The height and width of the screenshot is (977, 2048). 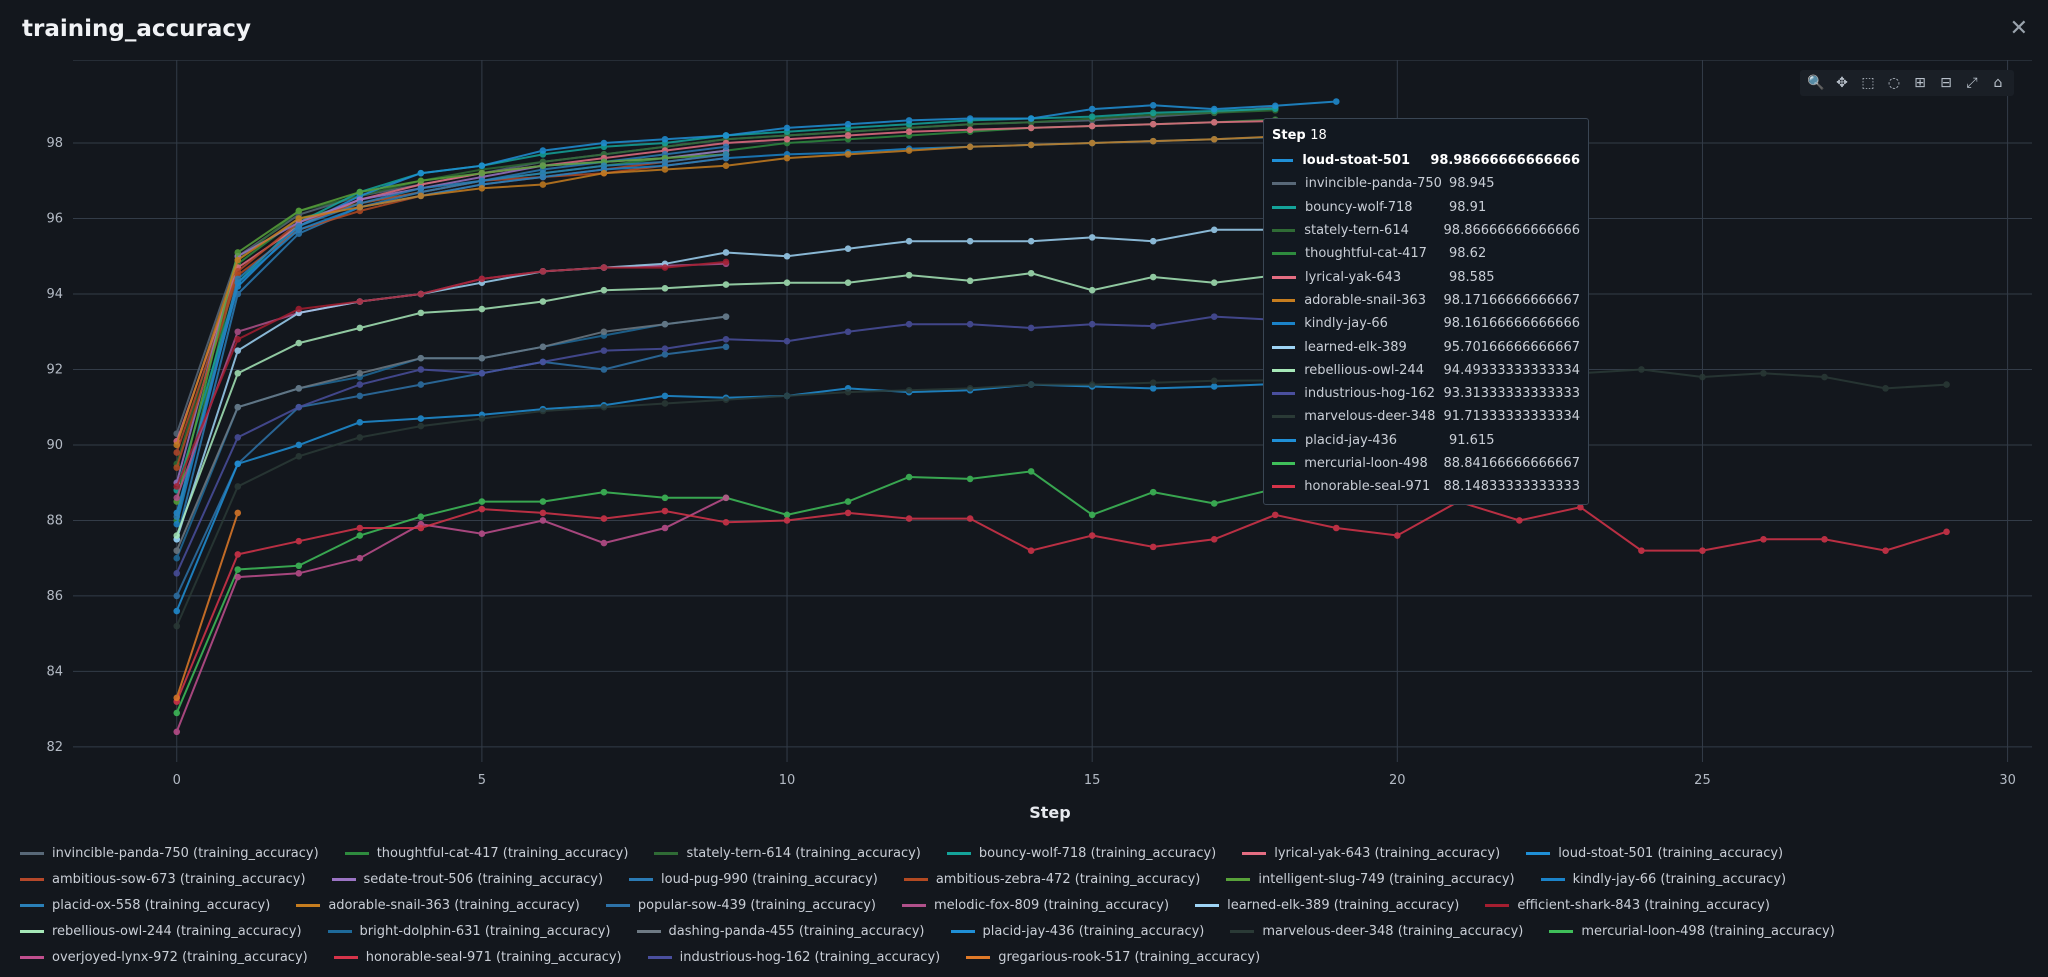 What do you see at coordinates (793, 957) in the screenshot?
I see `legend-item: industrious-hog-162 (training_accuracy)` at bounding box center [793, 957].